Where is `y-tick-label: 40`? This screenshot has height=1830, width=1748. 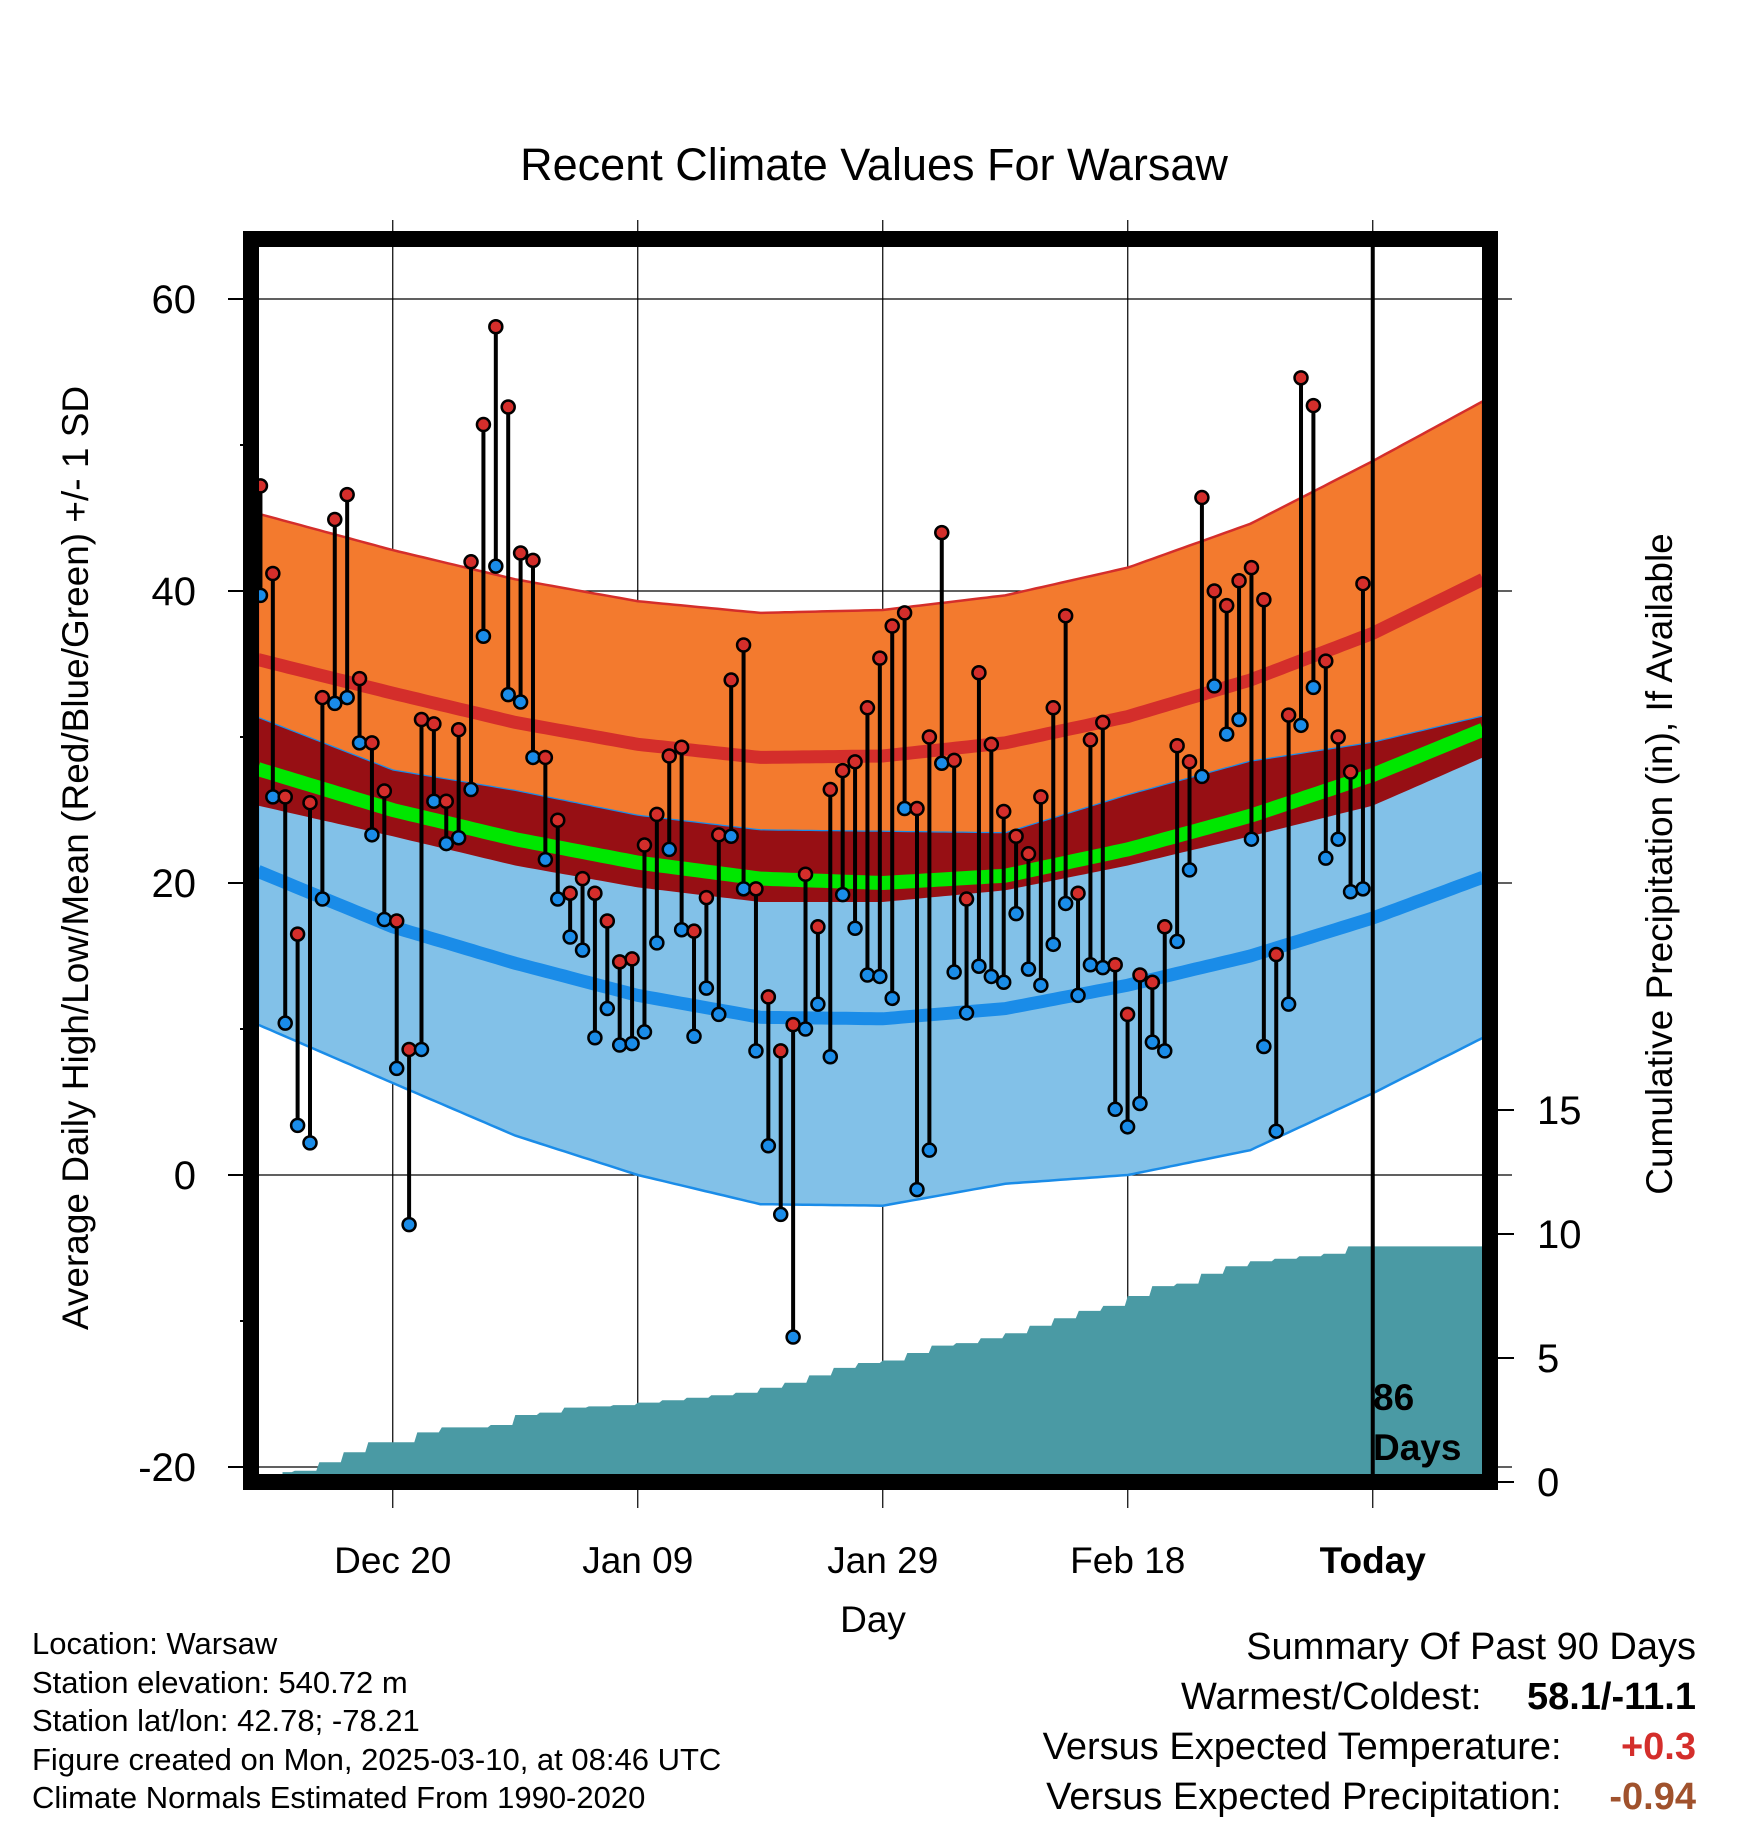
y-tick-label: 40 is located at coordinates (174, 592).